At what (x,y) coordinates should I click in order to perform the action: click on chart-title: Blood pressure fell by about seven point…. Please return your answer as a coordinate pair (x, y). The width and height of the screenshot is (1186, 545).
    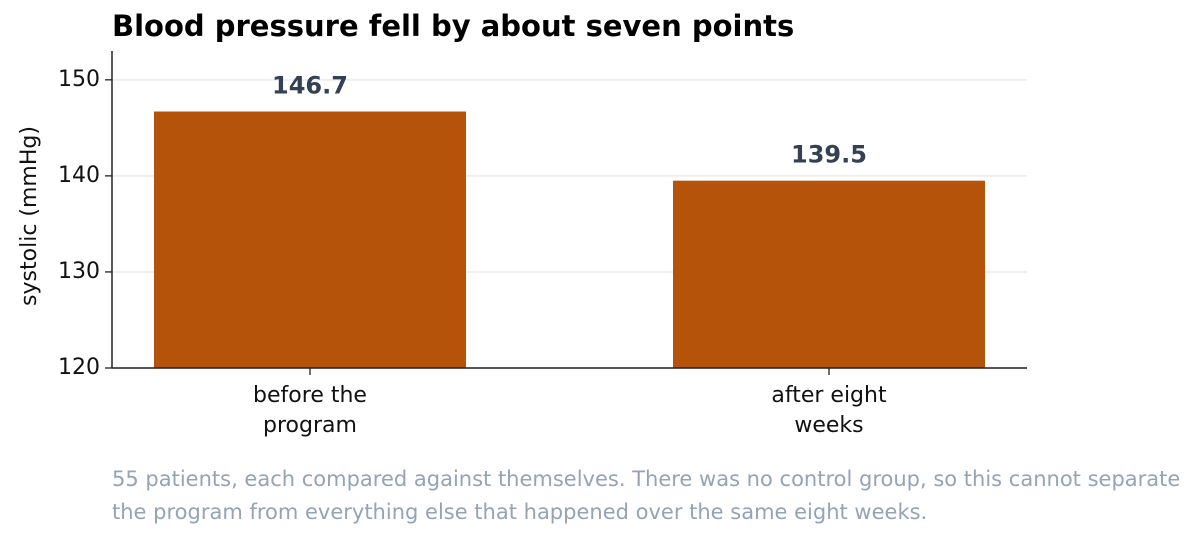
    Looking at the image, I should click on (453, 26).